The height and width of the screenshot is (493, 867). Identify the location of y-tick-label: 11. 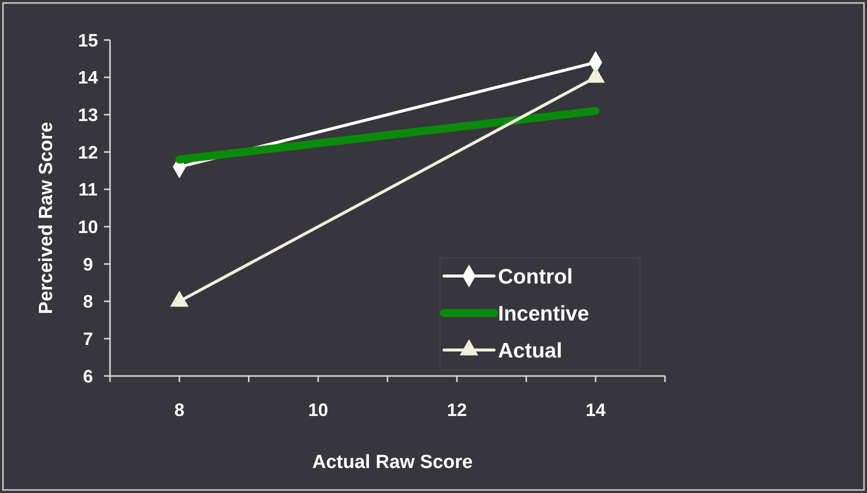
(88, 190).